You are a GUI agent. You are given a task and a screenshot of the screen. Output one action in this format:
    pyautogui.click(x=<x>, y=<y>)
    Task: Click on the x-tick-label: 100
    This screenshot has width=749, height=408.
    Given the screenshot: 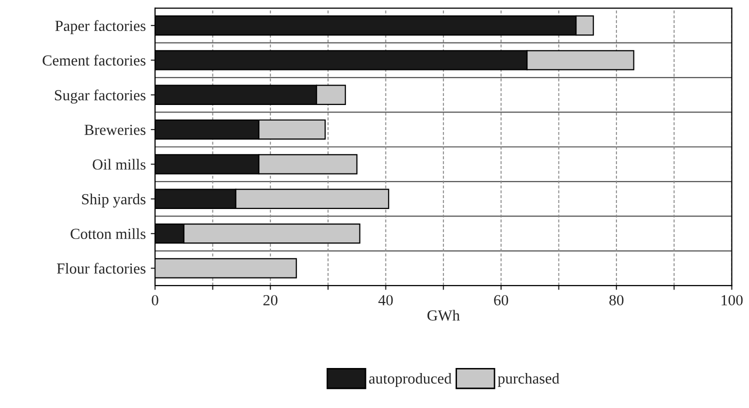 What is the action you would take?
    pyautogui.click(x=732, y=300)
    